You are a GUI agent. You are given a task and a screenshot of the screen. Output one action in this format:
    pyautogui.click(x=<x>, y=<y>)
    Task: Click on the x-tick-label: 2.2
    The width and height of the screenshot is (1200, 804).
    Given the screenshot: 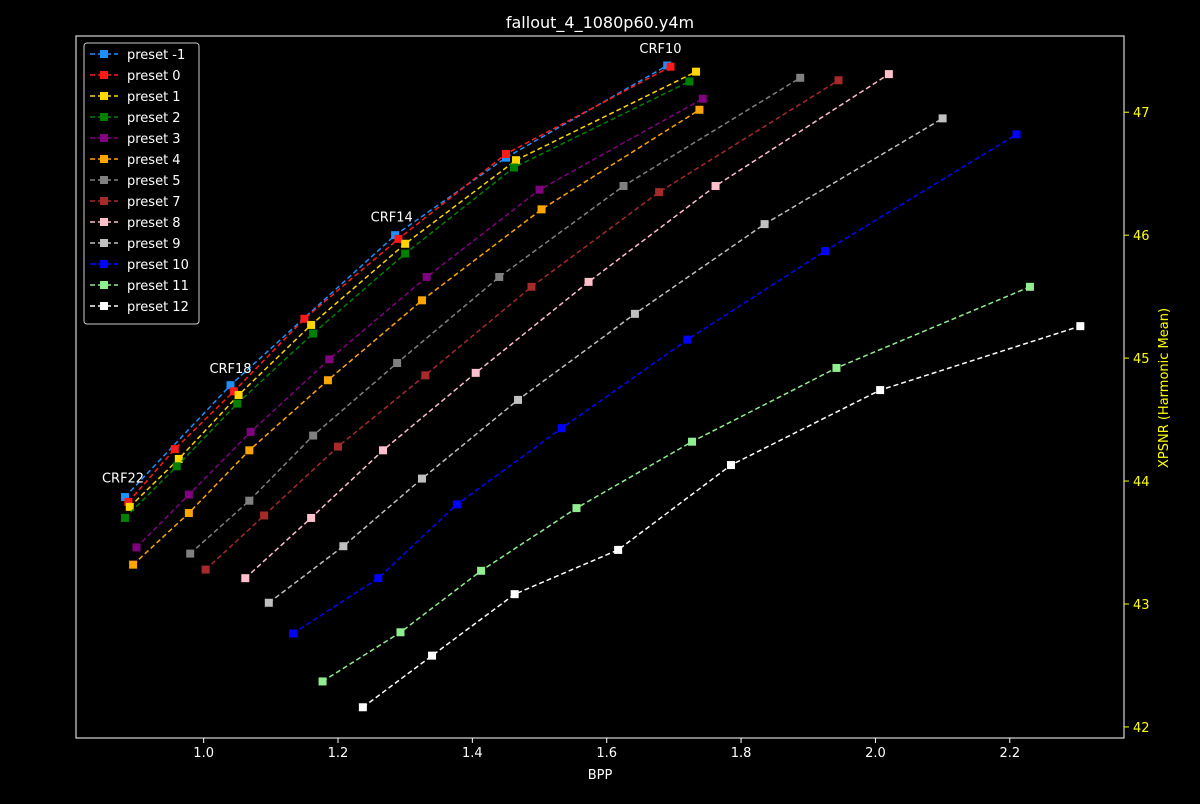 What is the action you would take?
    pyautogui.click(x=1009, y=753)
    